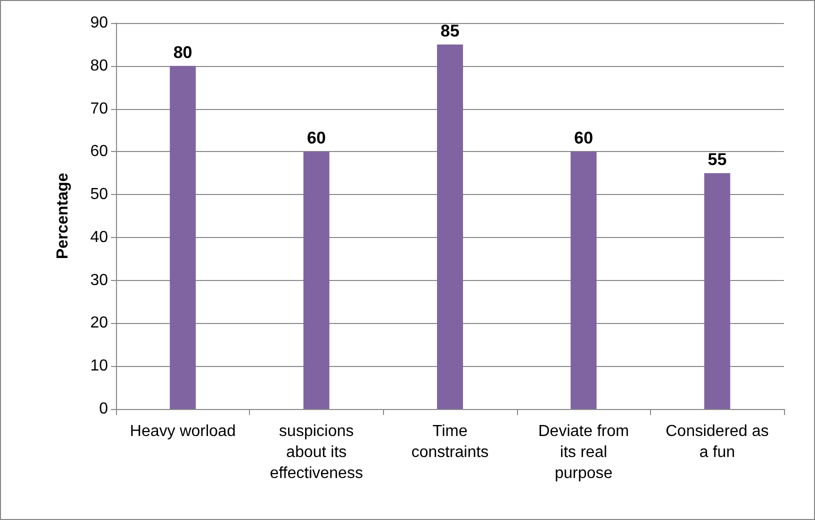 This screenshot has width=815, height=520. I want to click on y-tick-label: 60, so click(99, 151).